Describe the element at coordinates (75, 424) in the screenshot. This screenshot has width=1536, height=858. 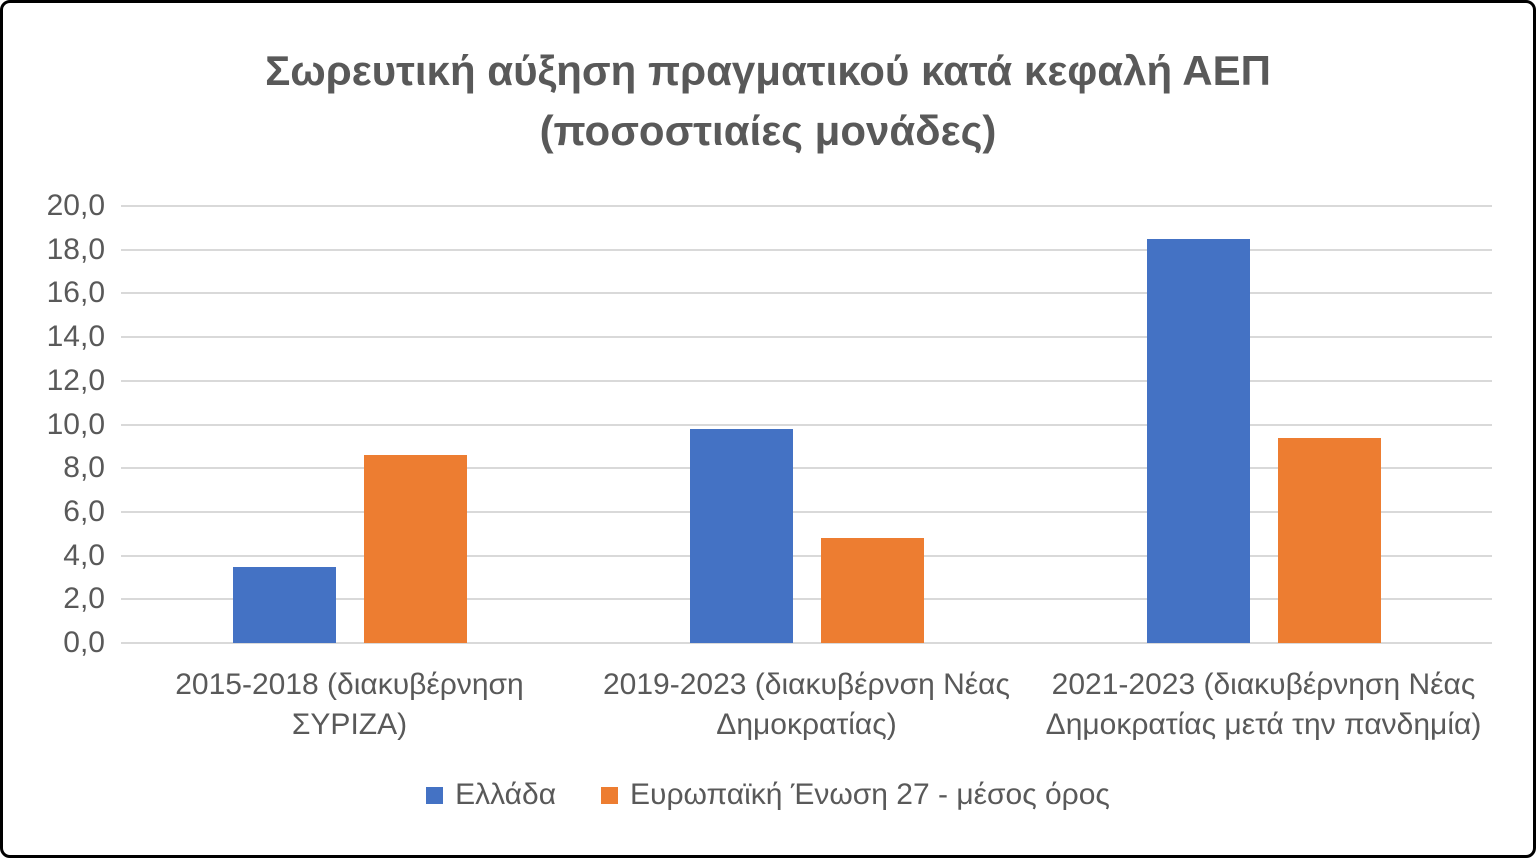
I see `y-tick-label: 10,0` at that location.